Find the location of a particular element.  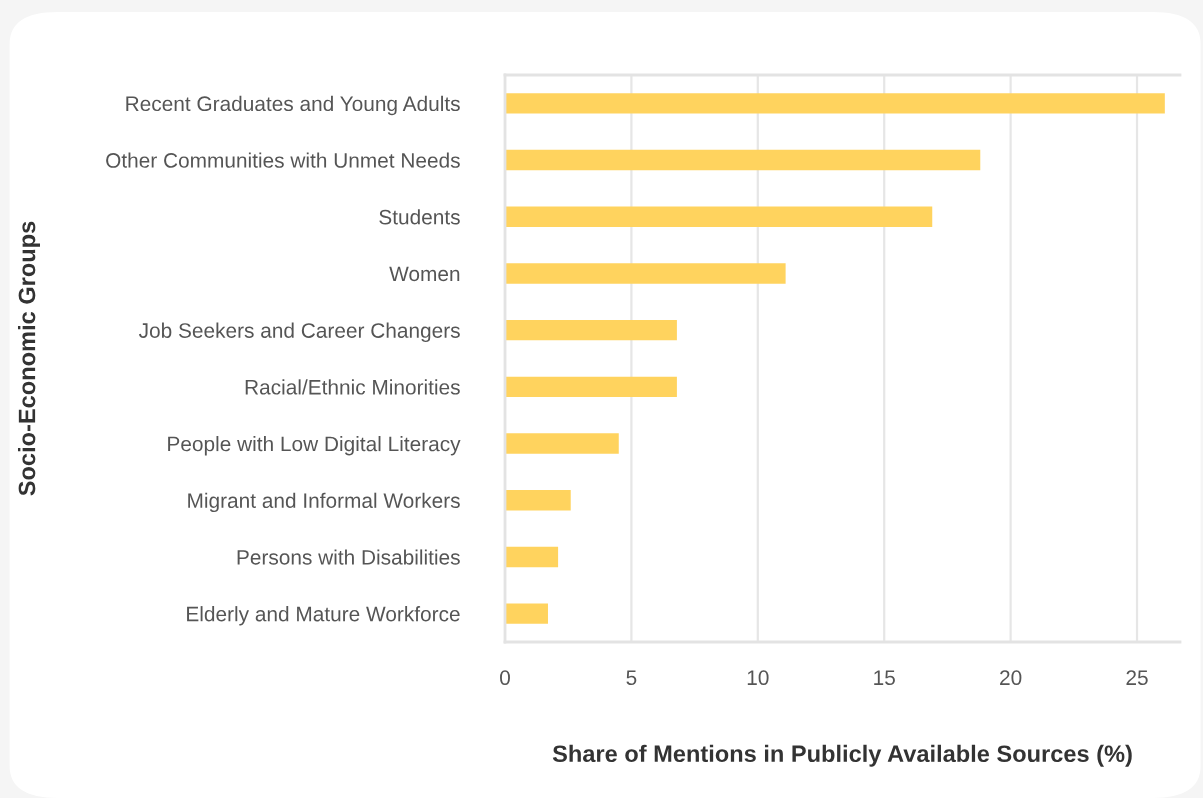

y-tick-label: Persons with Disabilities is located at coordinates (348, 557).